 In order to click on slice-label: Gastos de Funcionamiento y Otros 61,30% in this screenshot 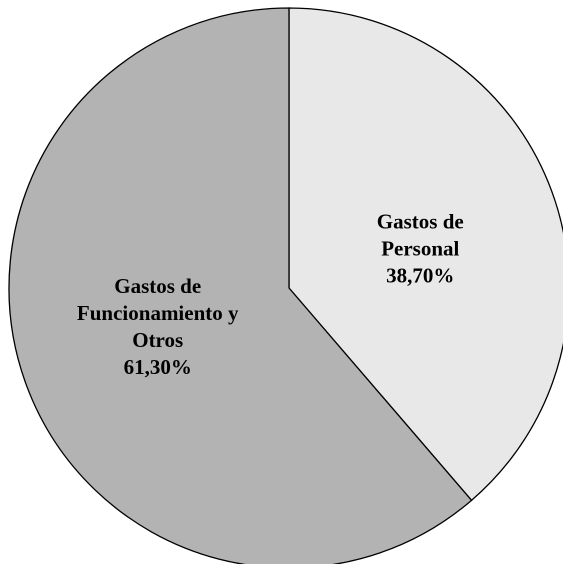, I will do `click(157, 327)`.